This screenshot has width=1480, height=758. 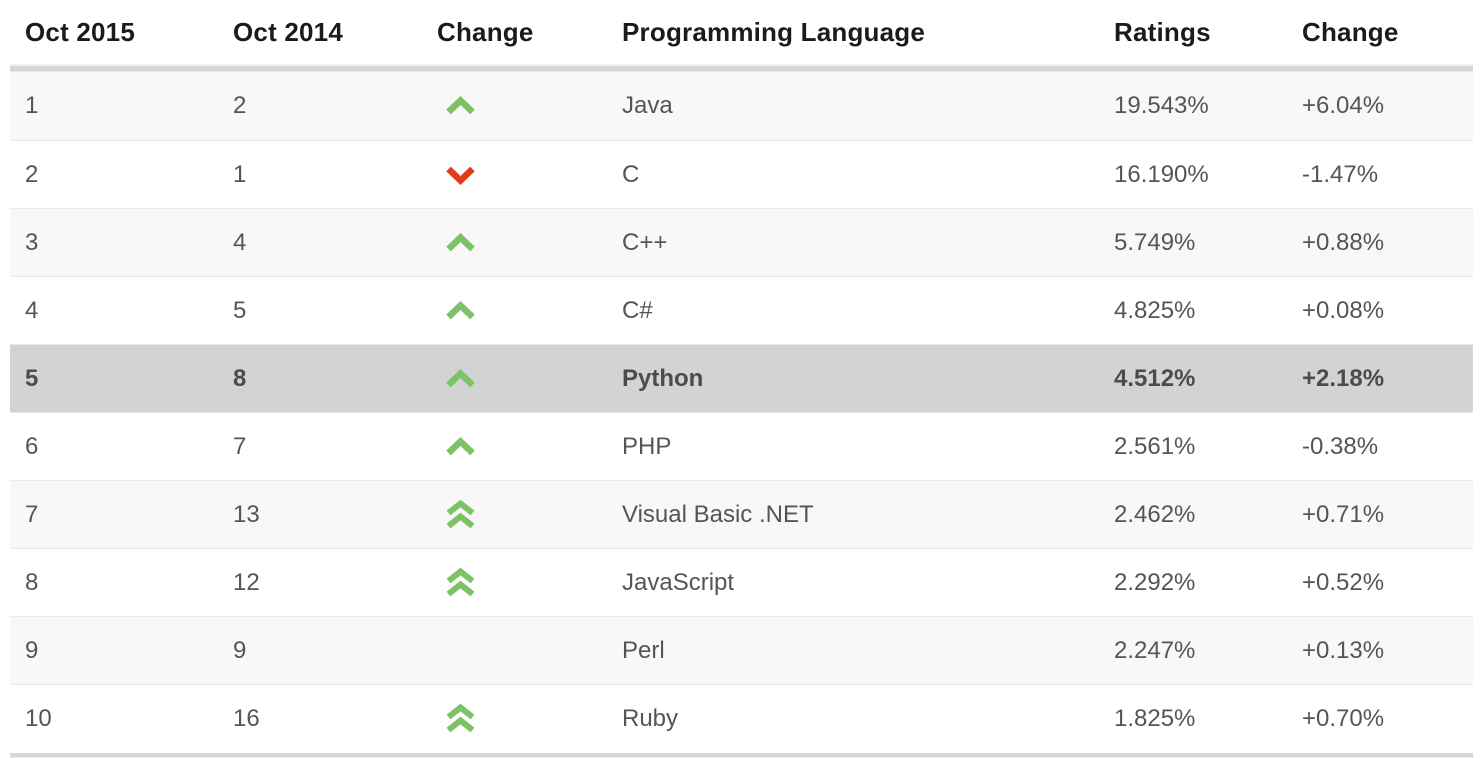 What do you see at coordinates (631, 174) in the screenshot?
I see `language-name: C` at bounding box center [631, 174].